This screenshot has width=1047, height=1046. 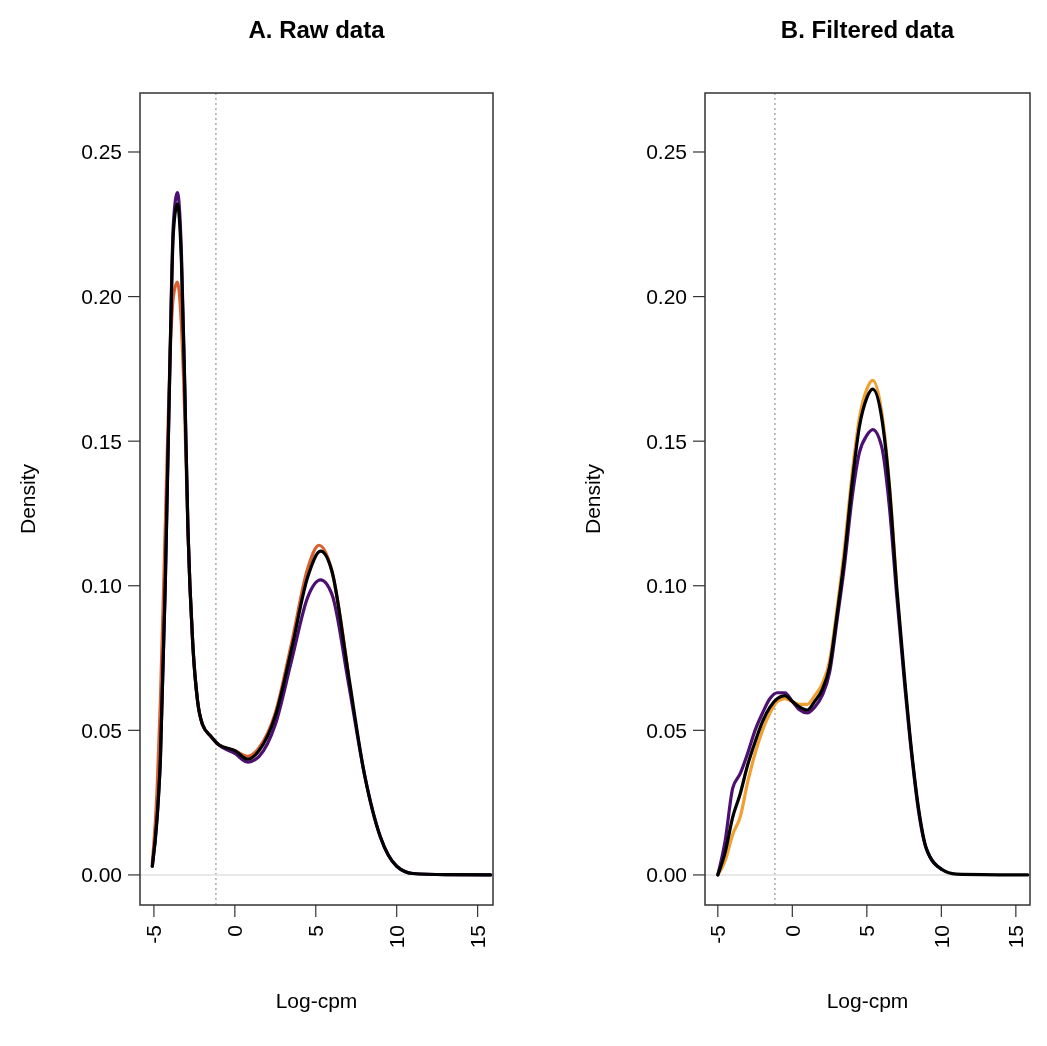 What do you see at coordinates (867, 29) in the screenshot?
I see `chart-title: B. Filtered data` at bounding box center [867, 29].